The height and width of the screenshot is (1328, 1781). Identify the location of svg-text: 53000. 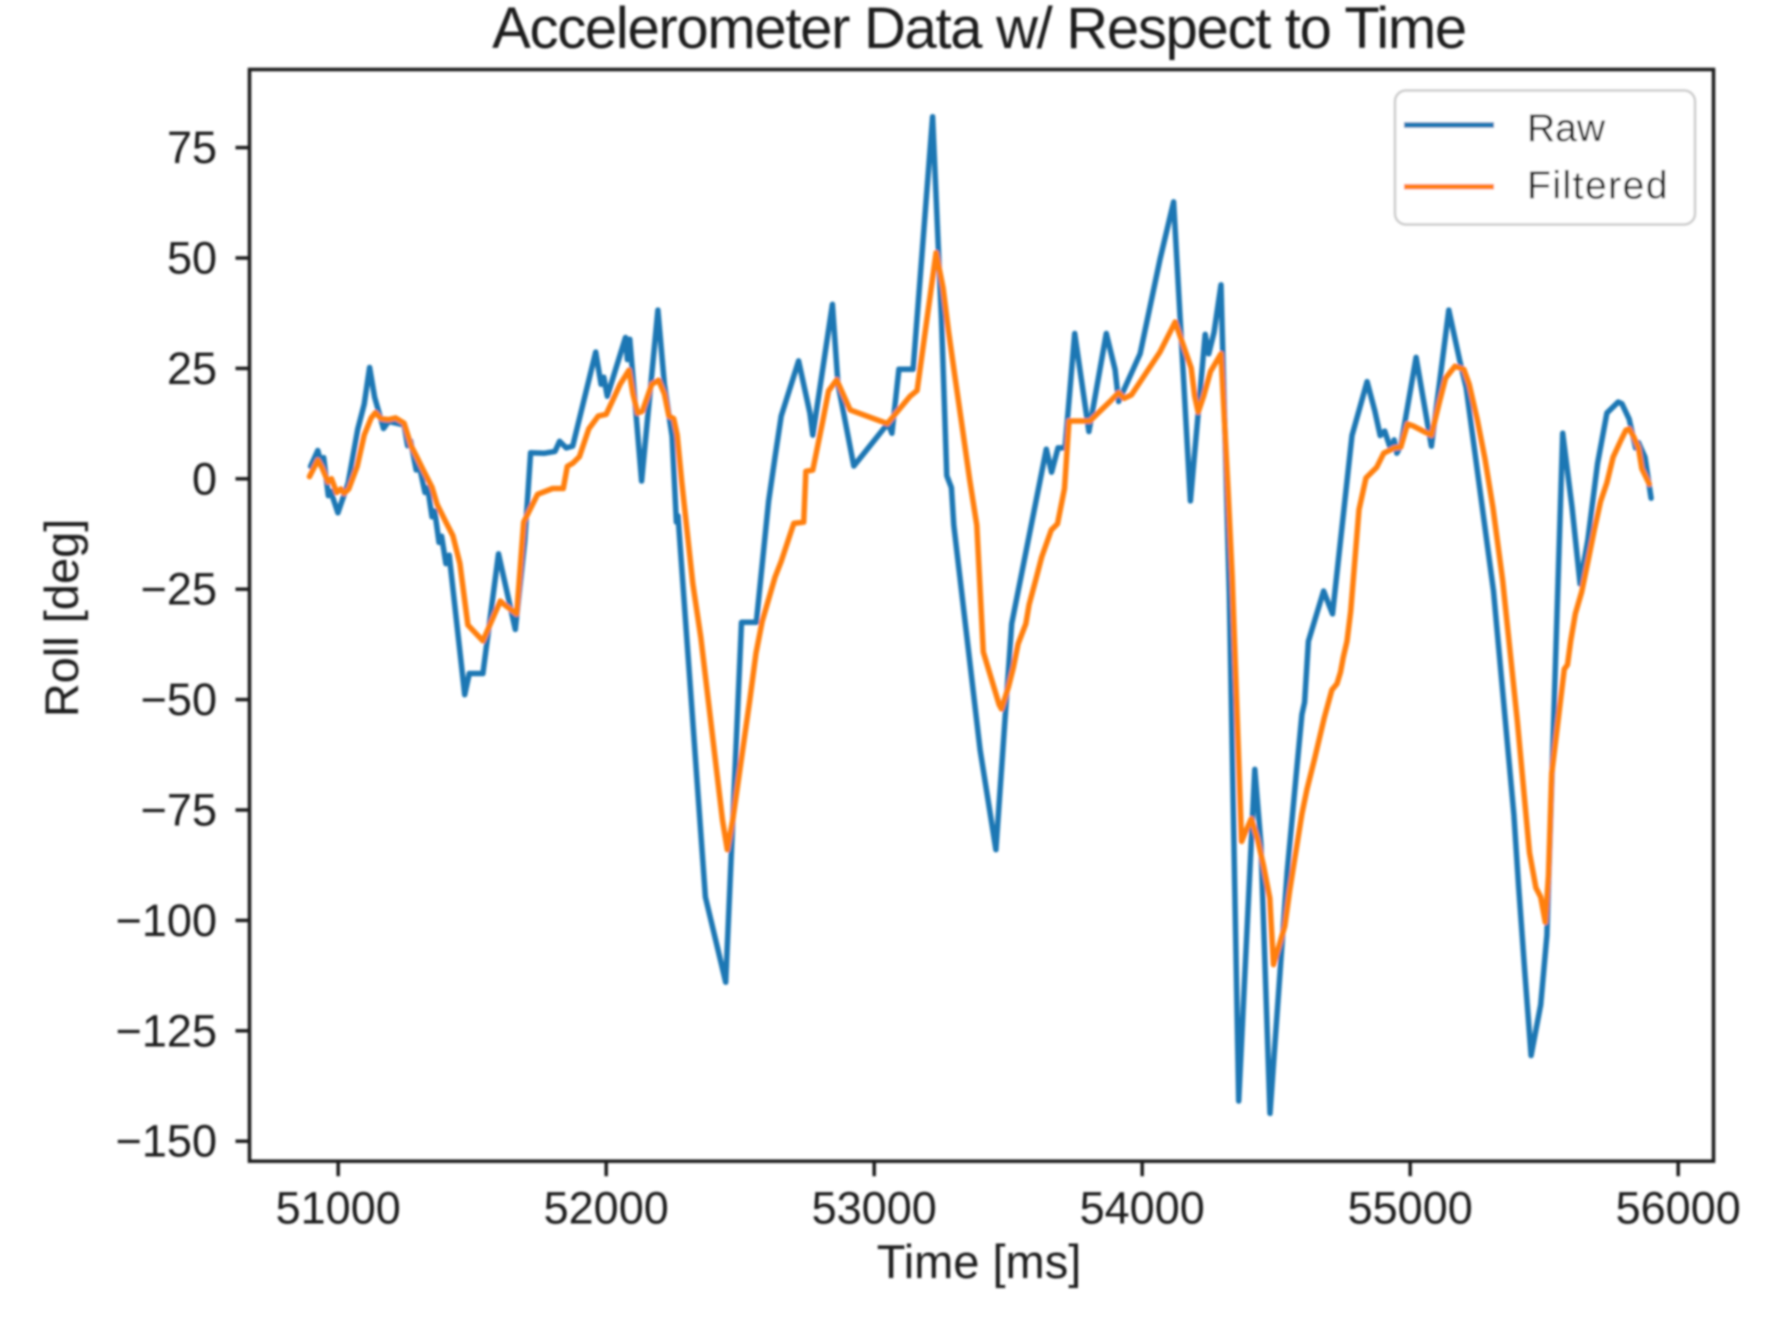
(874, 1208).